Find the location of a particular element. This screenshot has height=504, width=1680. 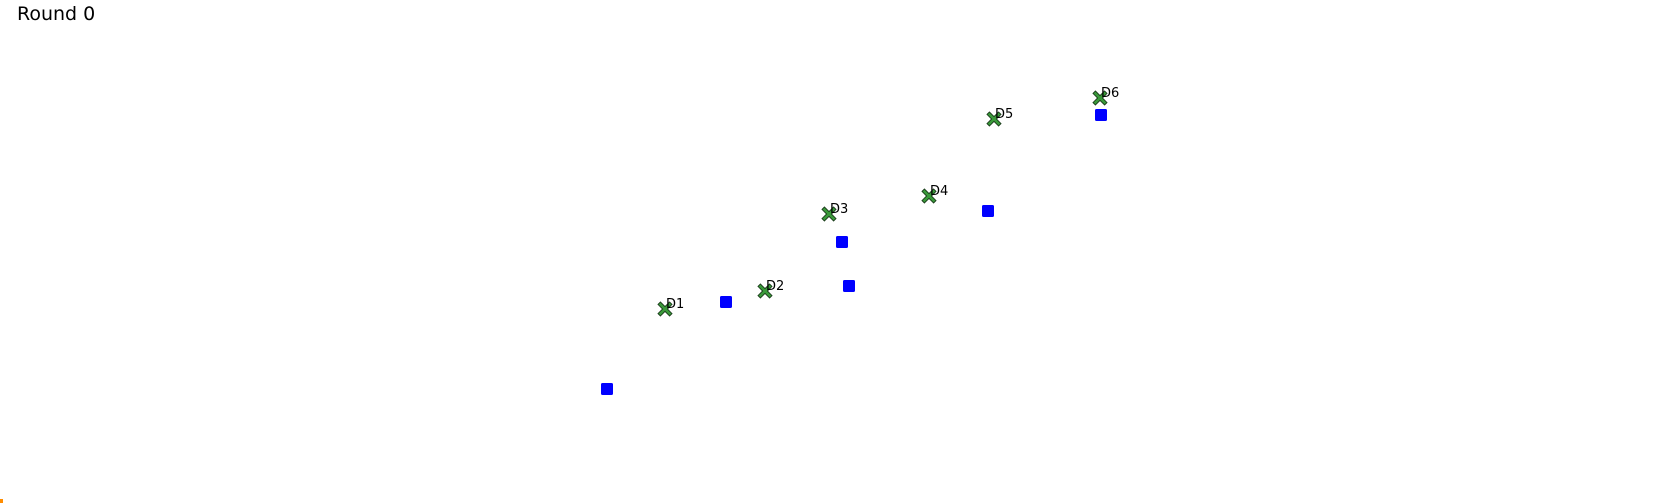

x-point-d5 is located at coordinates (994, 119).